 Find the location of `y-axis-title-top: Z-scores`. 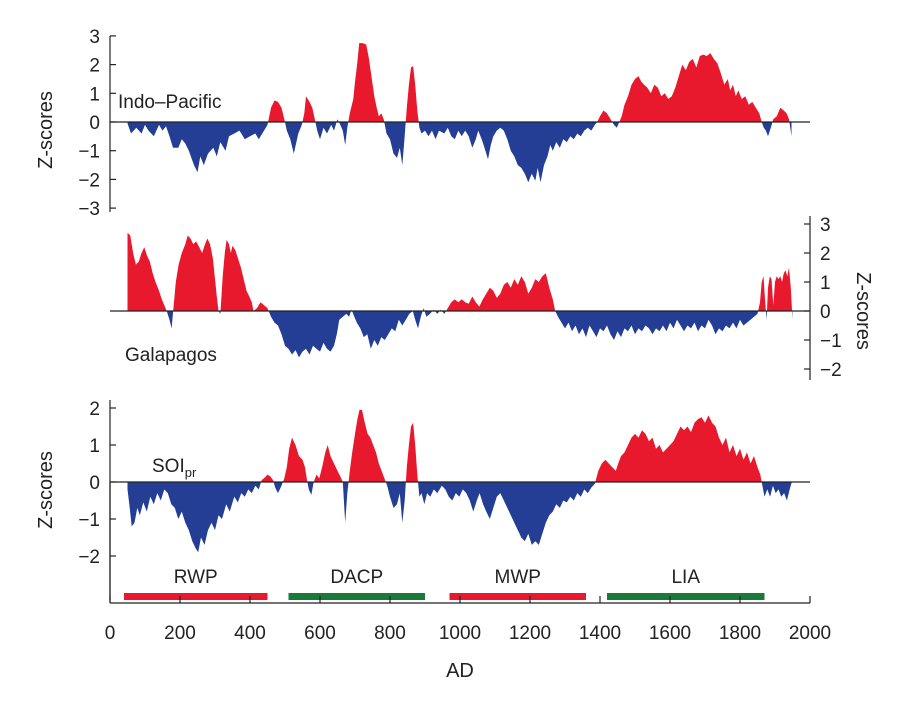

y-axis-title-top: Z-scores is located at coordinates (46, 130).